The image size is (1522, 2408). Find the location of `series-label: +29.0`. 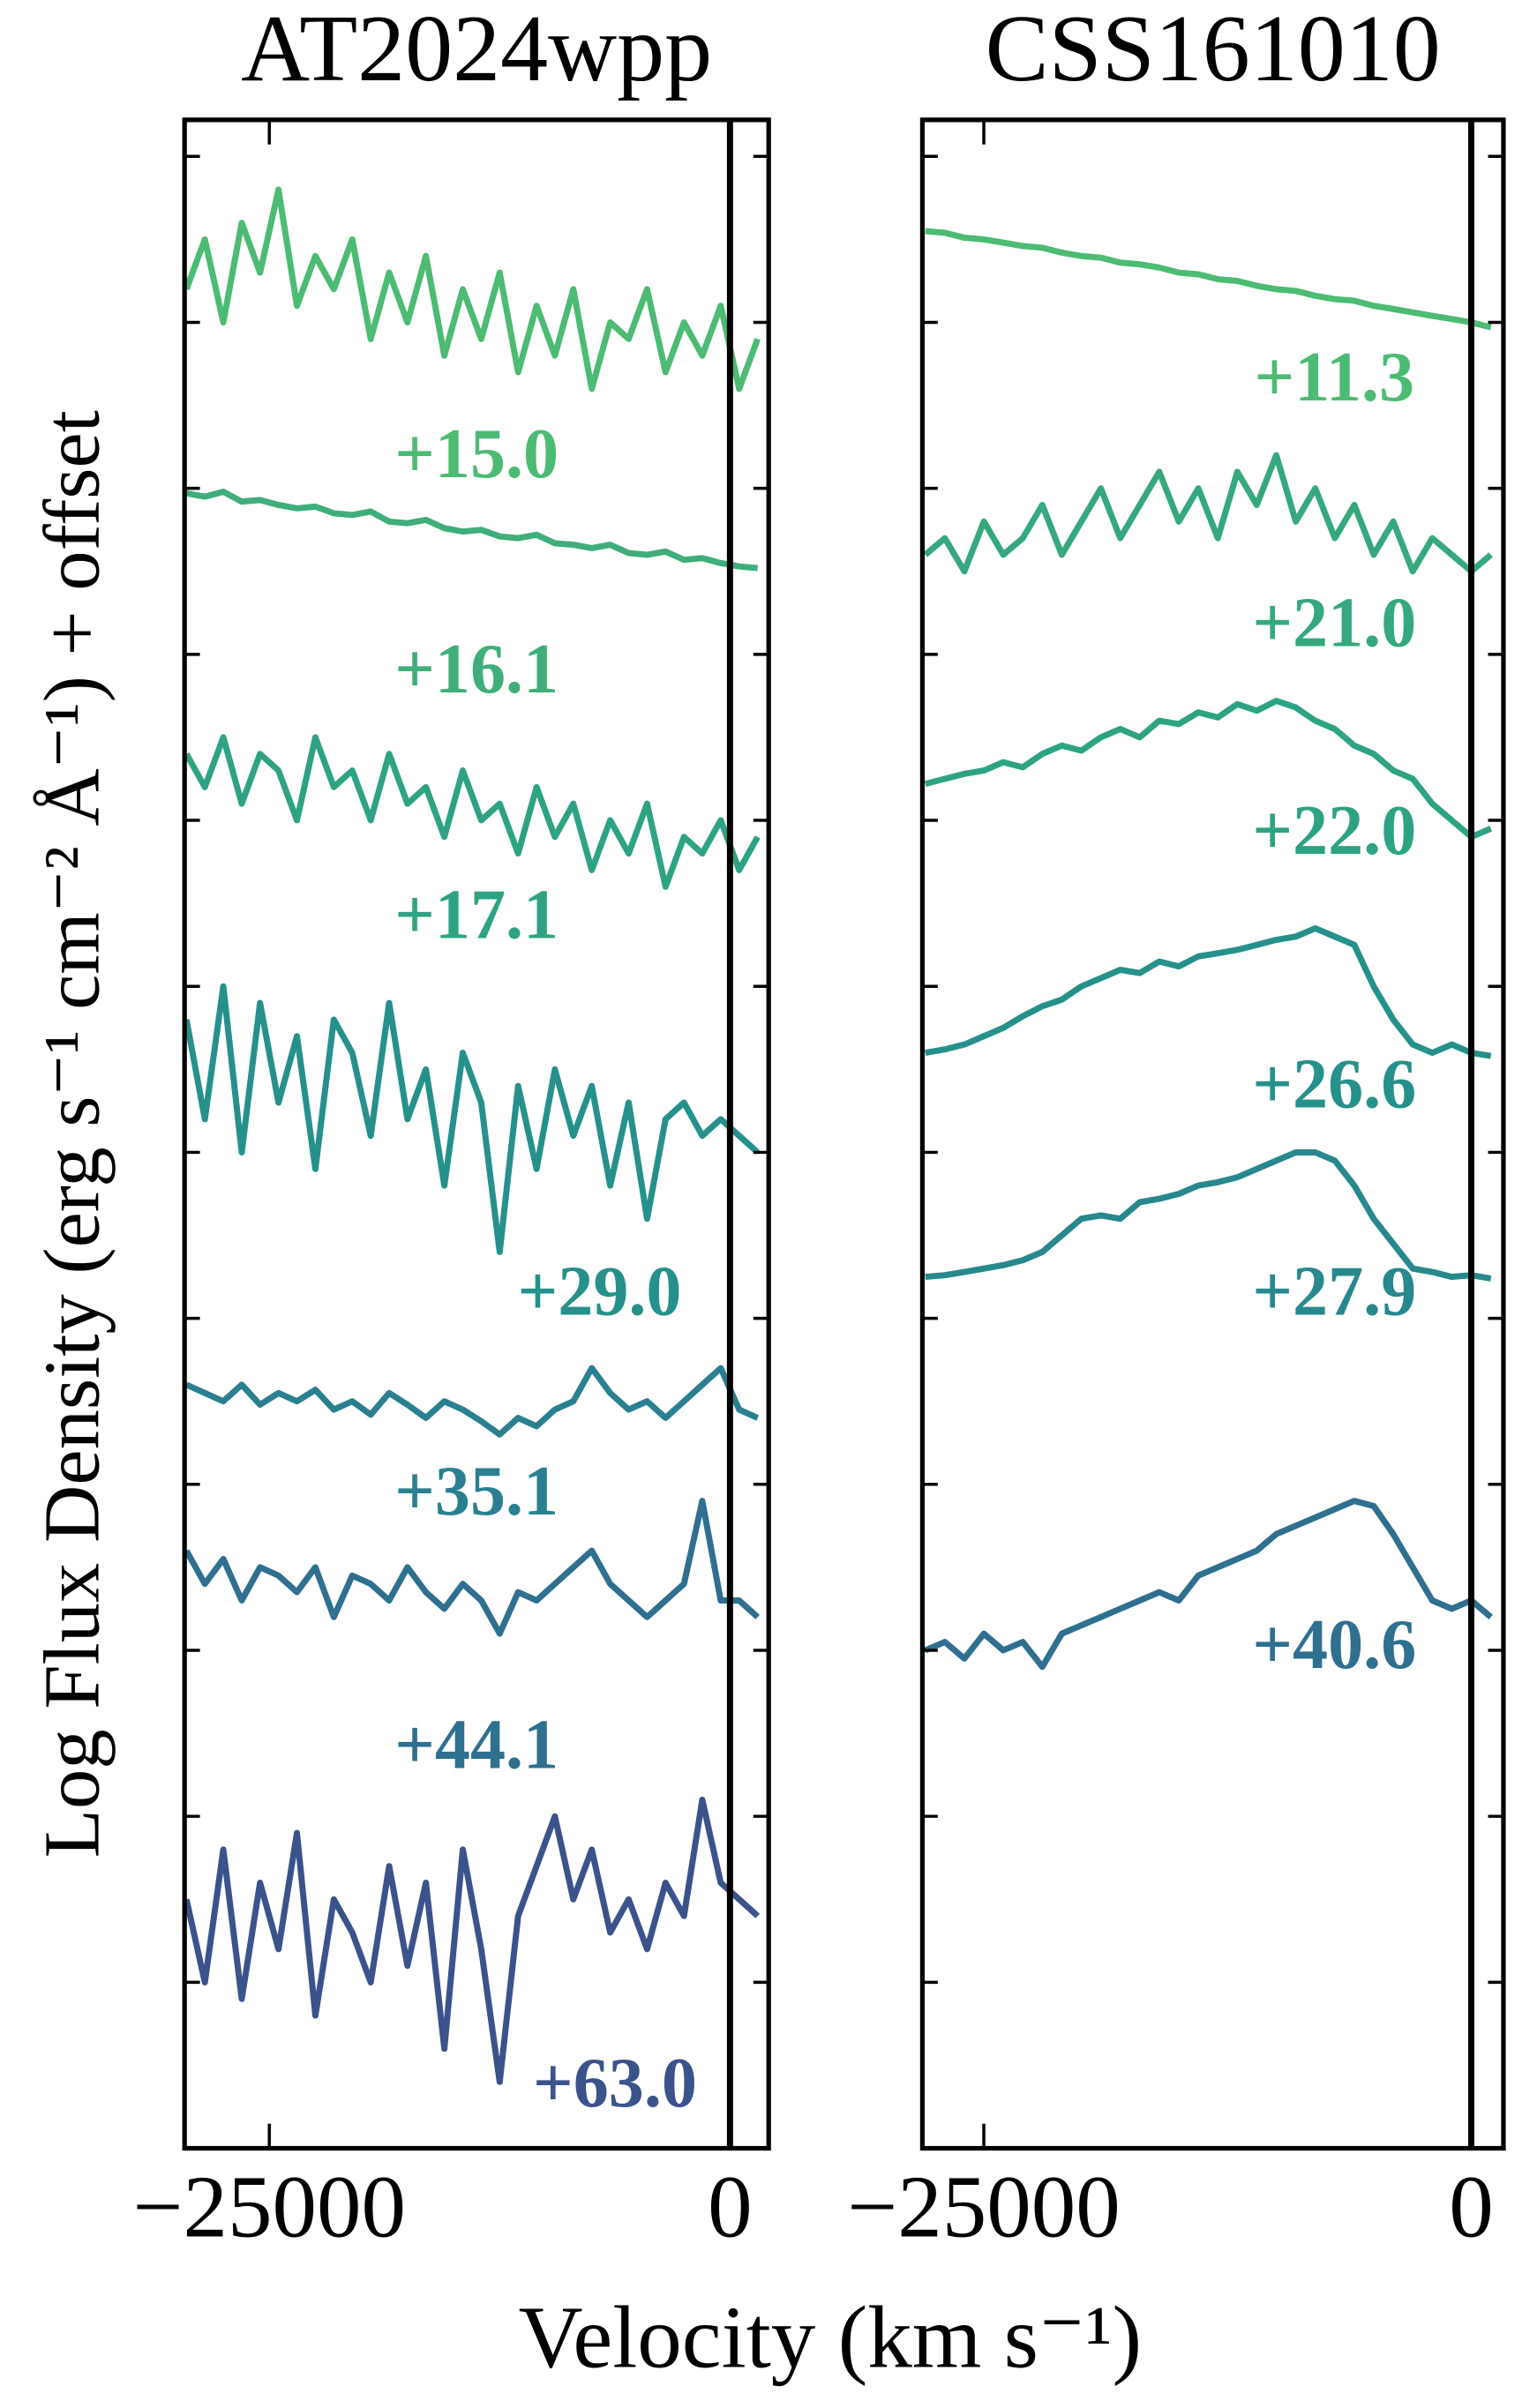

series-label: +29.0 is located at coordinates (600, 1292).